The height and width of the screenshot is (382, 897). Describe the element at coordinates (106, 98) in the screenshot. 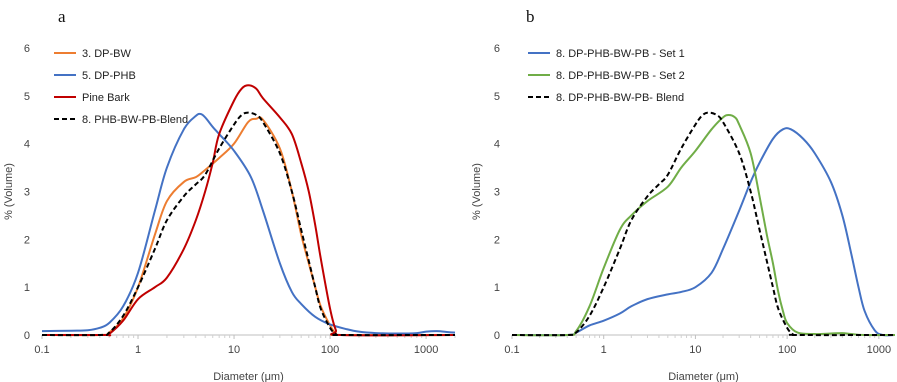

I see `legend-label: Pine Bark` at that location.